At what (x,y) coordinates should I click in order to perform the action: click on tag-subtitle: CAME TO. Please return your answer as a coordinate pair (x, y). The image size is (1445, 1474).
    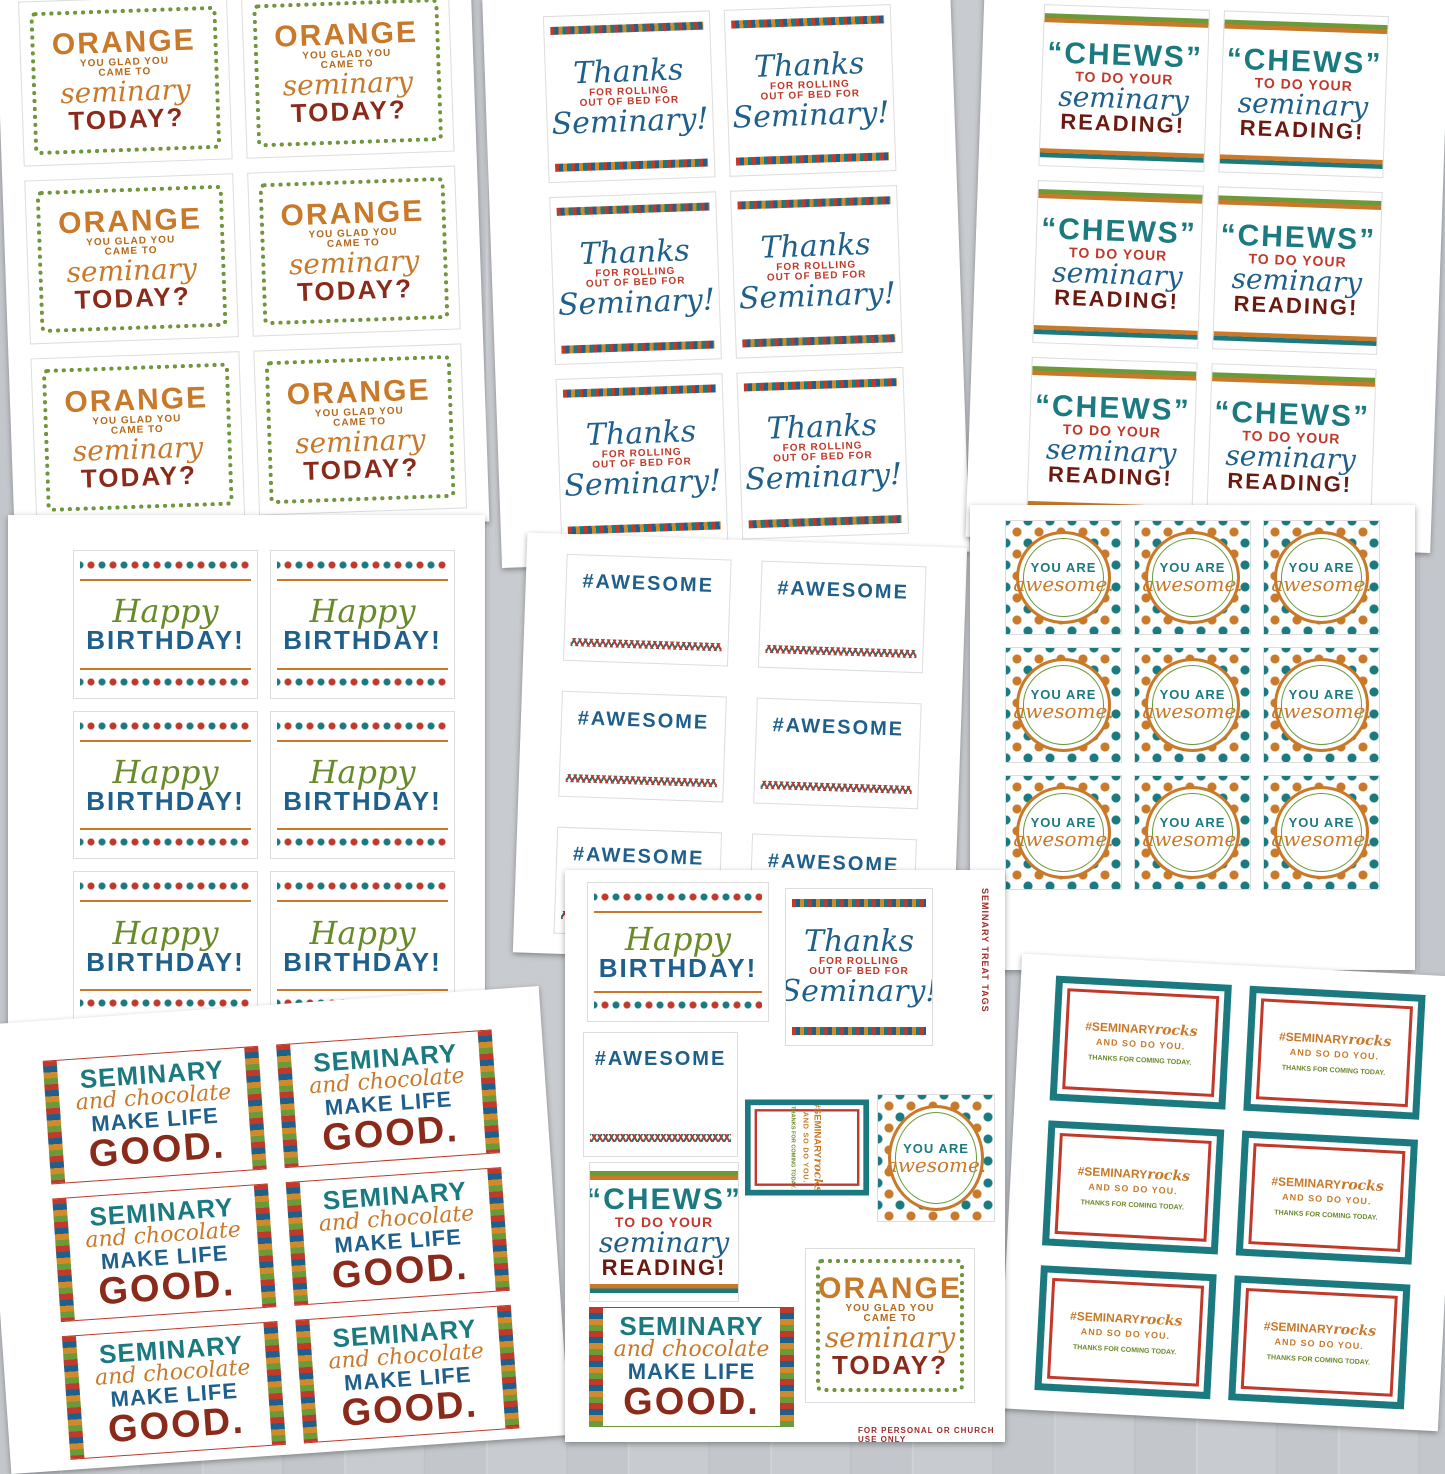
    Looking at the image, I should click on (890, 1318).